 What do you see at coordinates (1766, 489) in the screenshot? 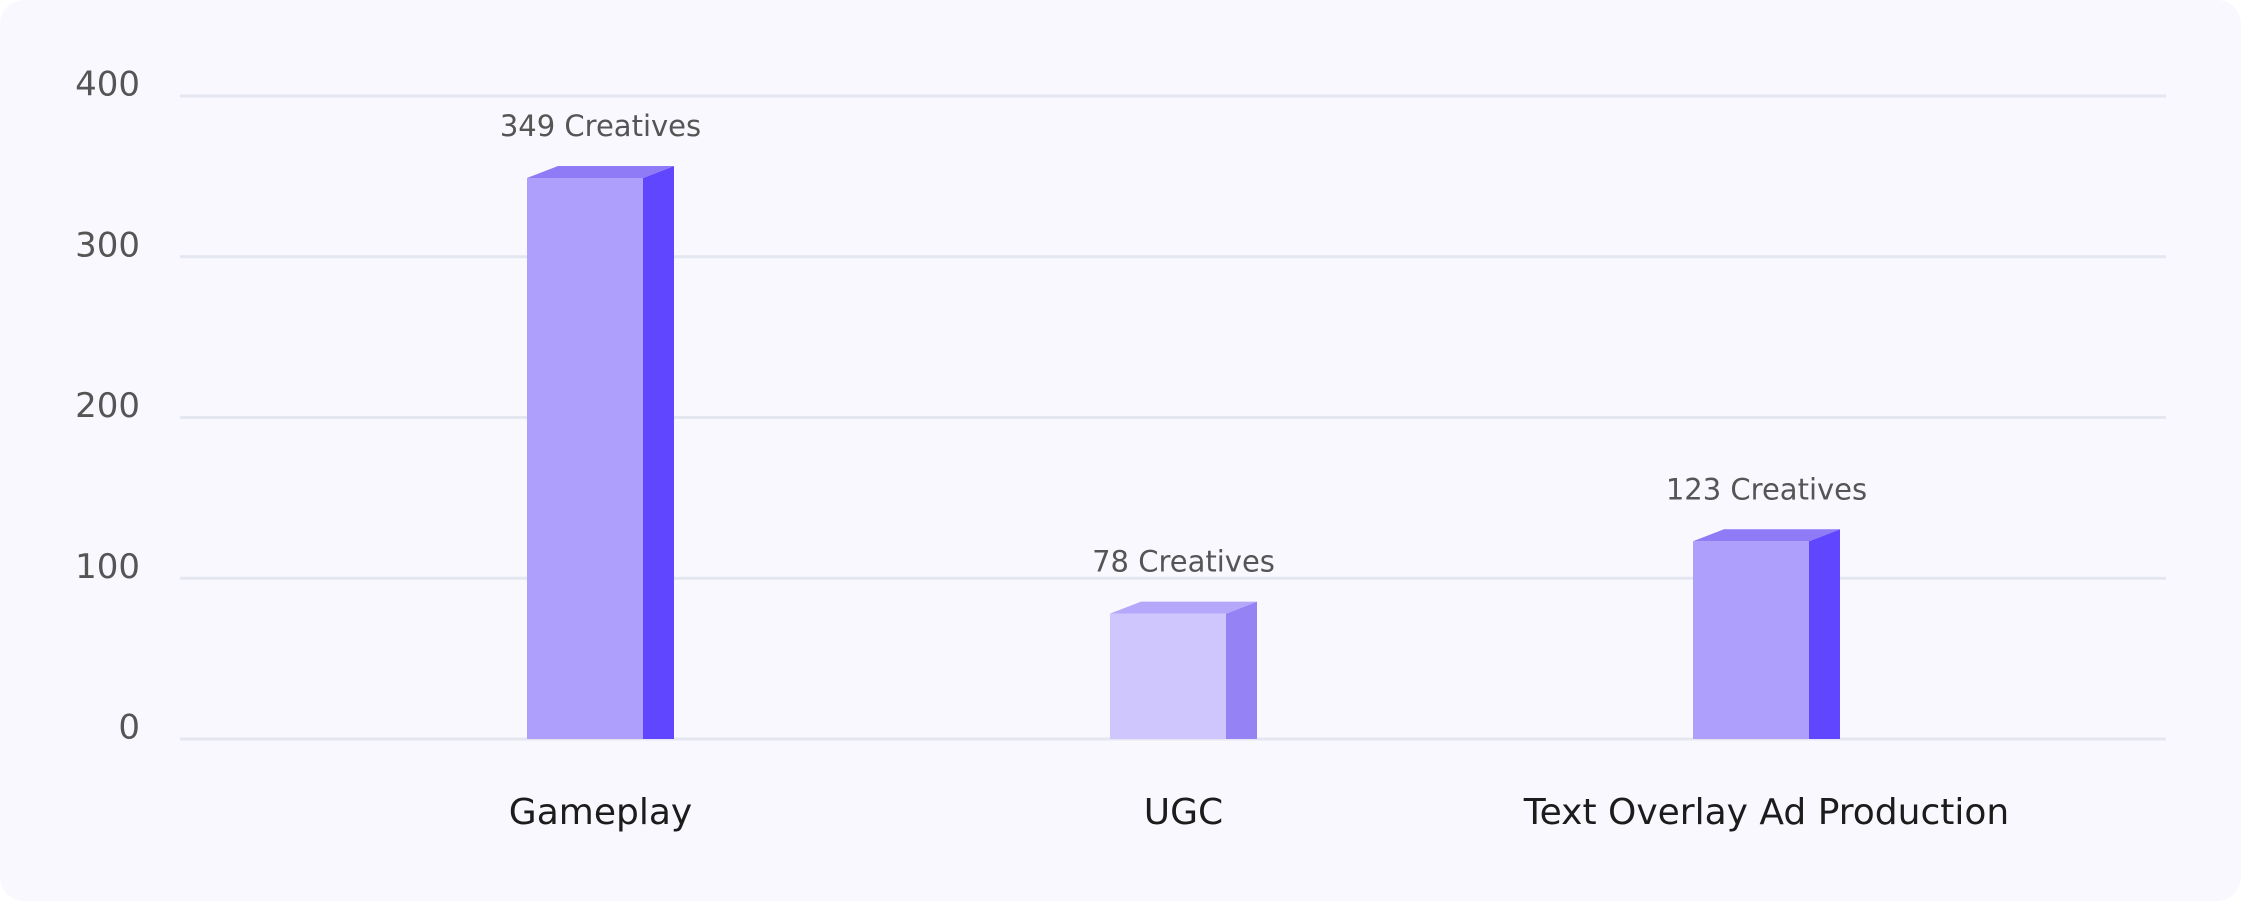
I see `value-label: 123 Creatives` at bounding box center [1766, 489].